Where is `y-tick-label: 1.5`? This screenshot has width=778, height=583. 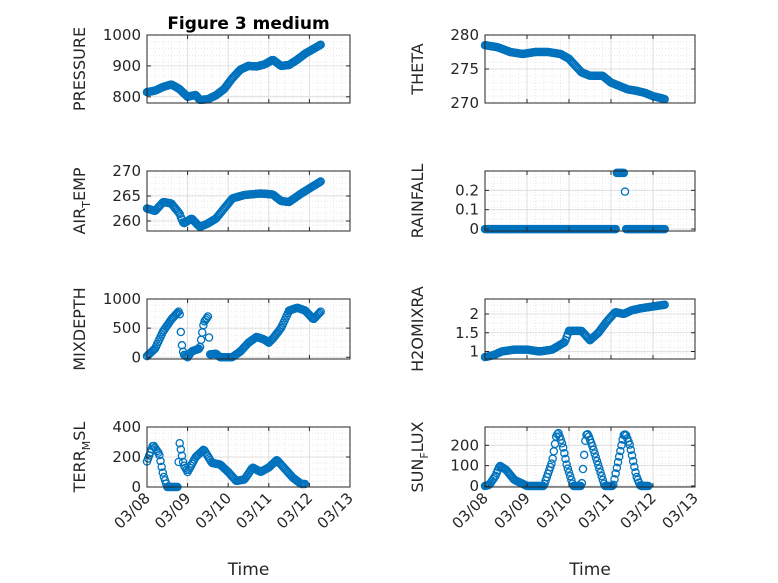 y-tick-label: 1.5 is located at coordinates (467, 333).